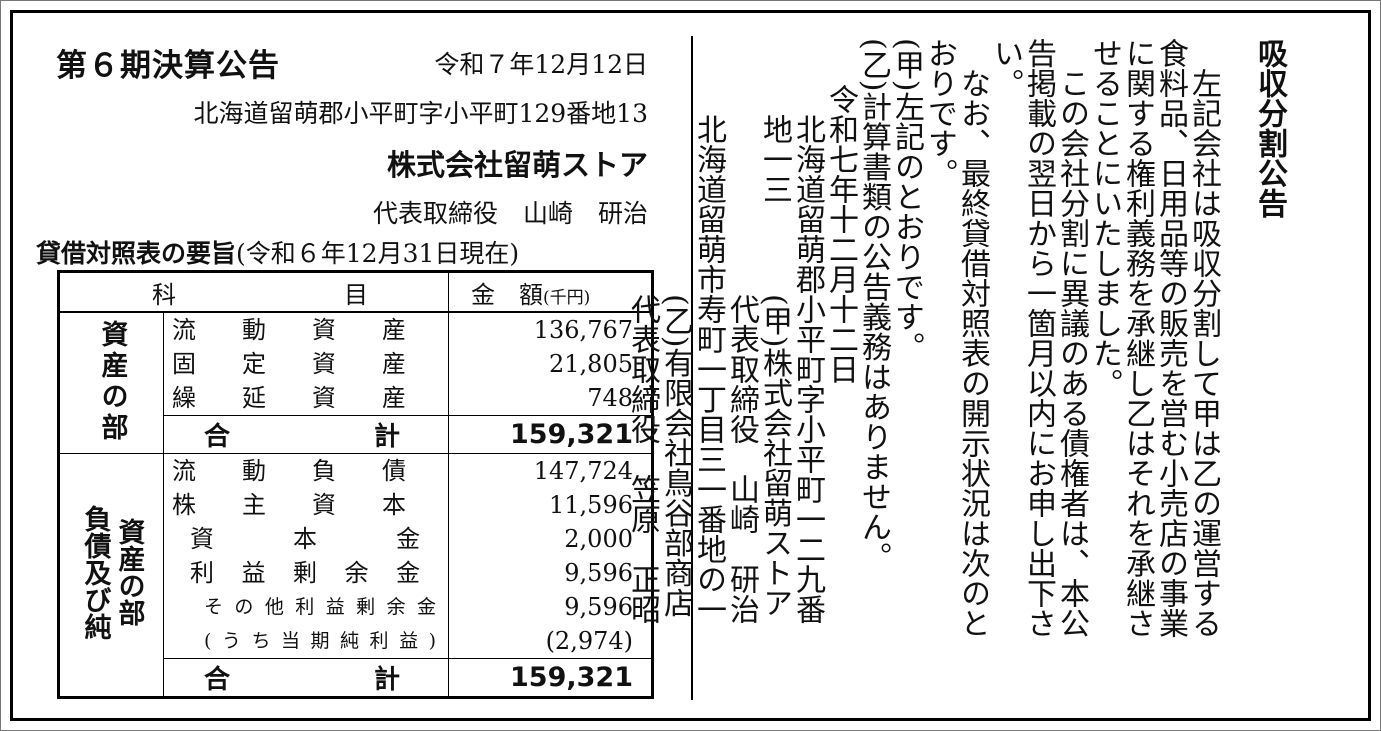 This screenshot has height=731, width=1381. I want to click on notice-text-column: 令和七年十二月十二日, so click(840, 219).